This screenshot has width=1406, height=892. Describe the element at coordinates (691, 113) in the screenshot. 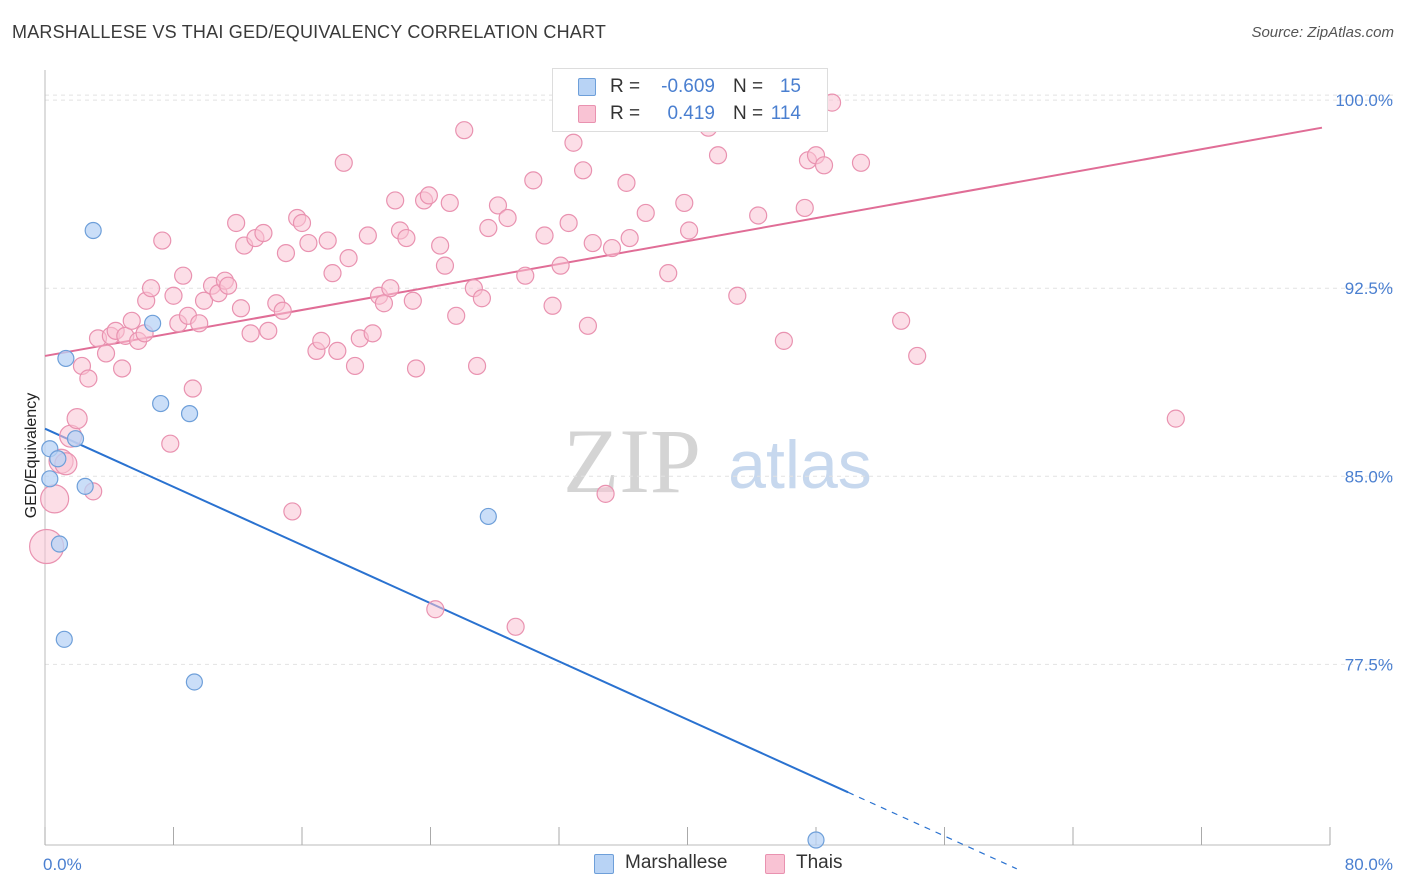

I see `r-value: 0.419` at that location.